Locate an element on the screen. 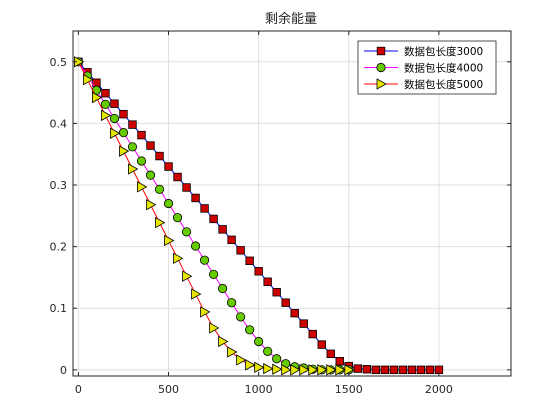 The width and height of the screenshot is (560, 420). legend-label: 数据包长度3000 is located at coordinates (443, 51).